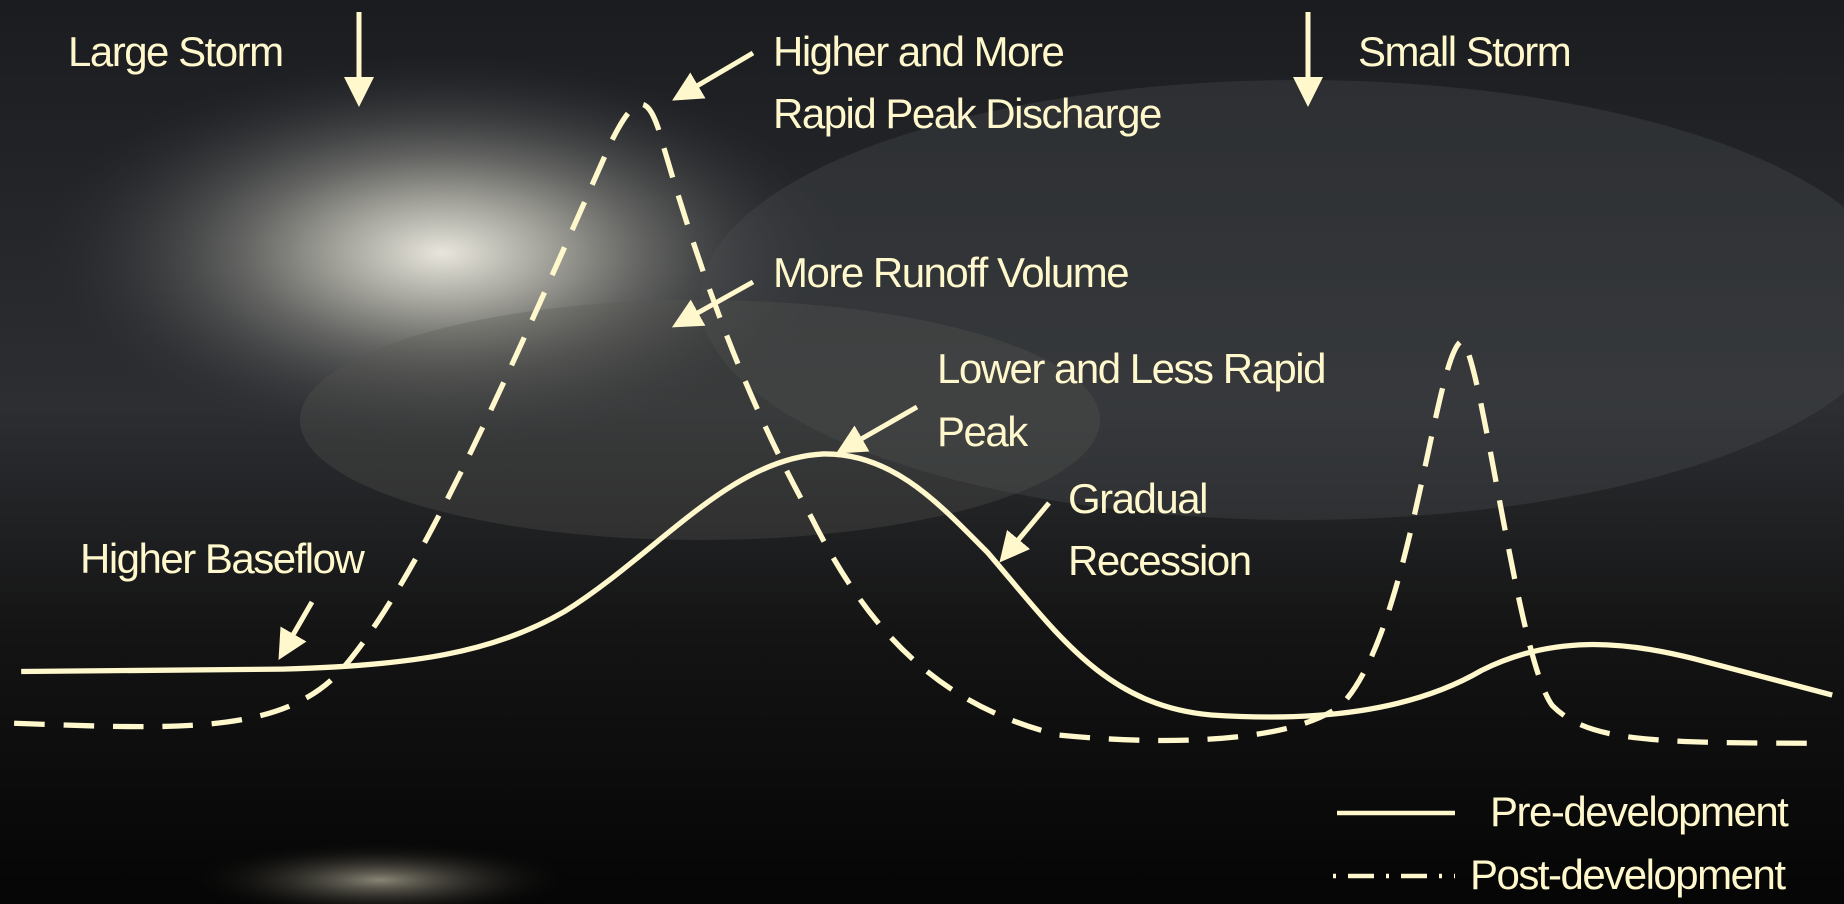 The image size is (1844, 904). What do you see at coordinates (967, 113) in the screenshot?
I see `label: Rapid Peak Discharge` at bounding box center [967, 113].